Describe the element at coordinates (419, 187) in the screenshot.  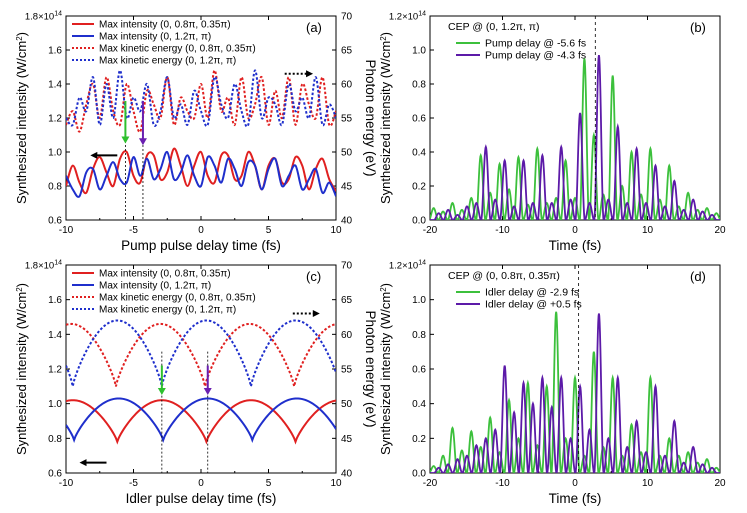
I see `y-tick-label: 0.2` at that location.